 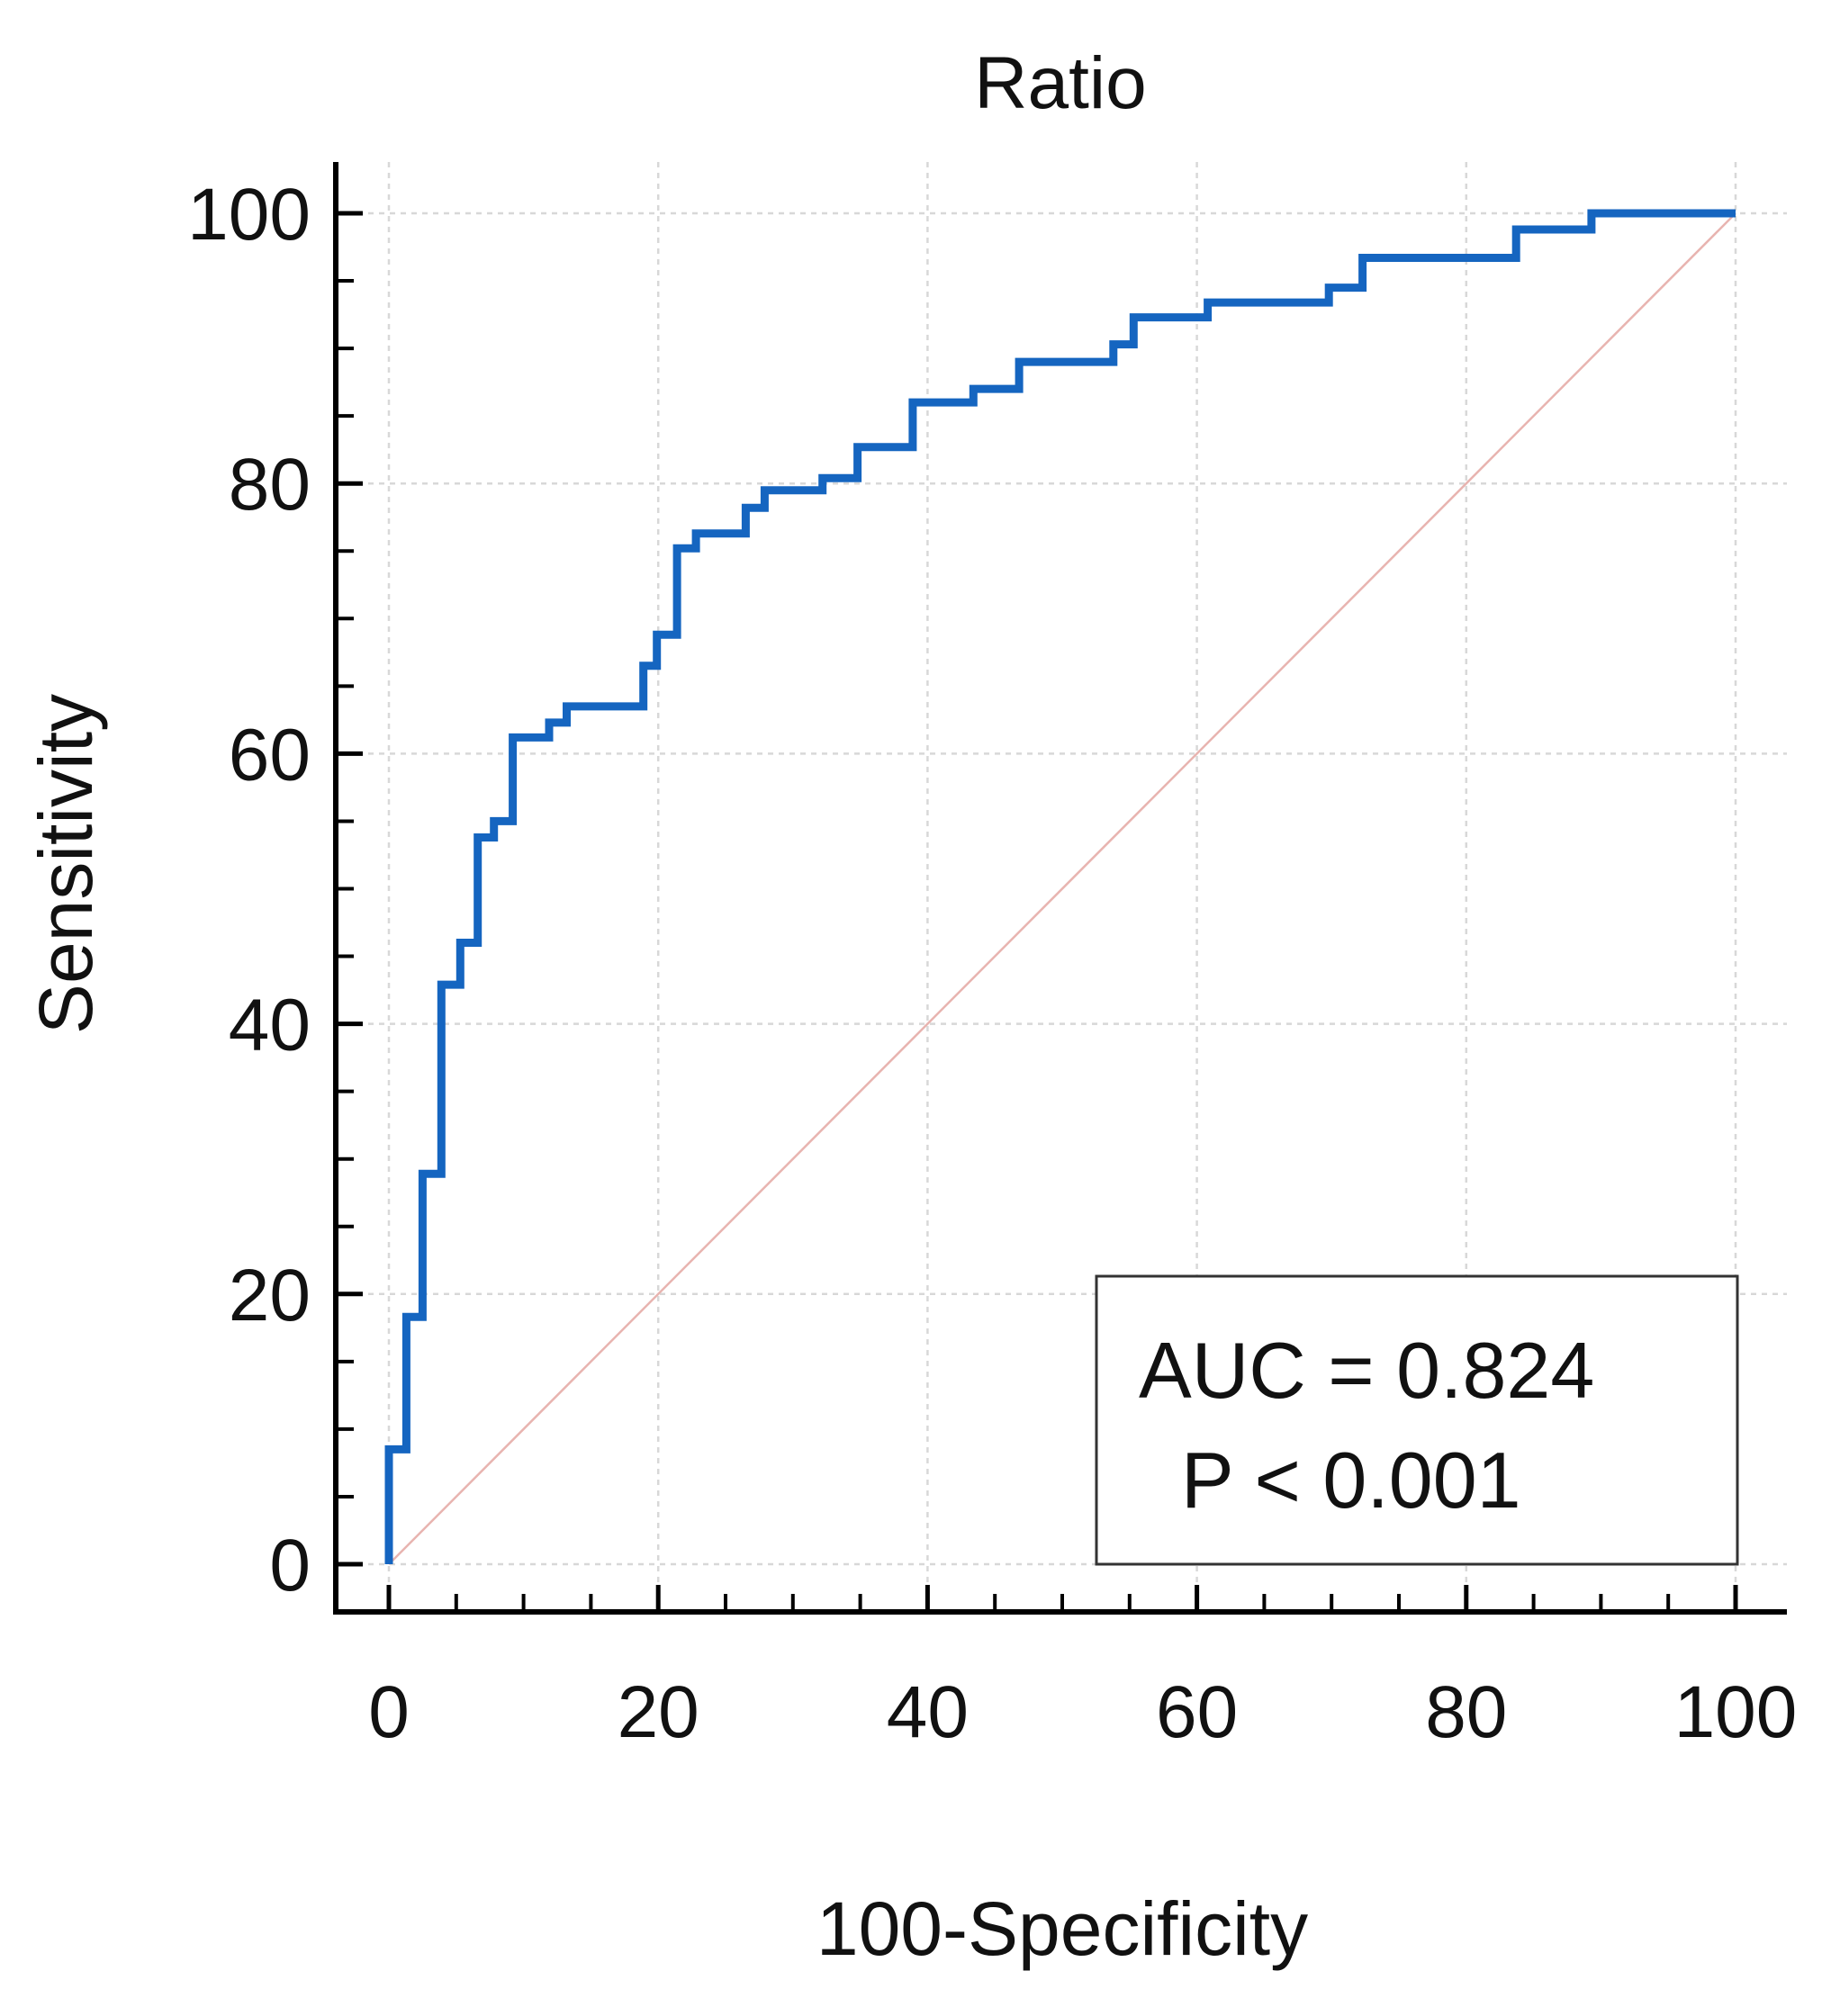 What do you see at coordinates (270, 1296) in the screenshot?
I see `y-tick-label-1: 20` at bounding box center [270, 1296].